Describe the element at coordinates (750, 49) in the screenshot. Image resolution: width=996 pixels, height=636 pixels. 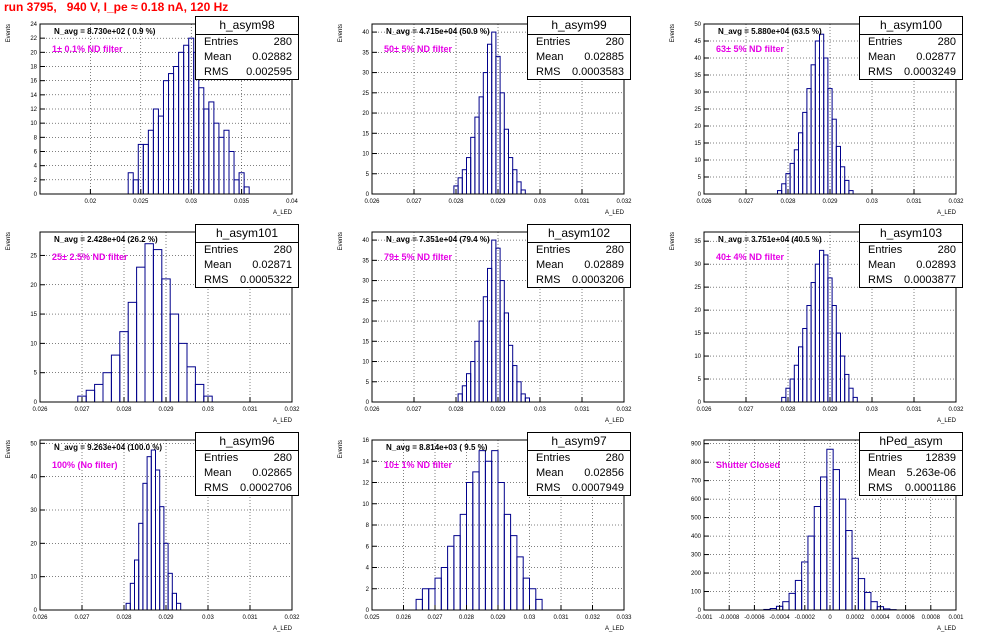
I see `filter-annotation: 63± 5% ND filter` at that location.